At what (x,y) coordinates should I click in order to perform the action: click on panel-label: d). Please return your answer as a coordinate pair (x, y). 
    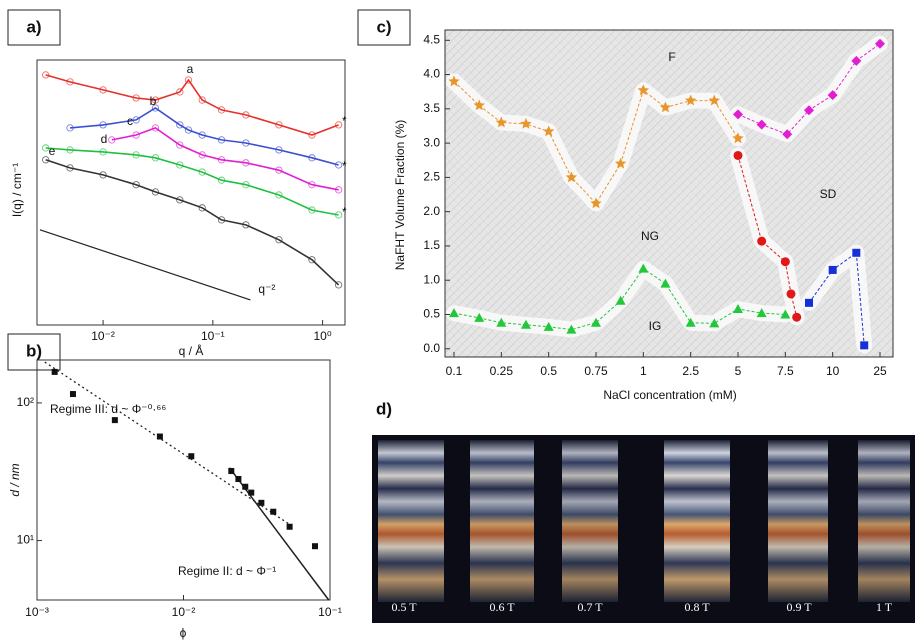
    Looking at the image, I should click on (384, 408).